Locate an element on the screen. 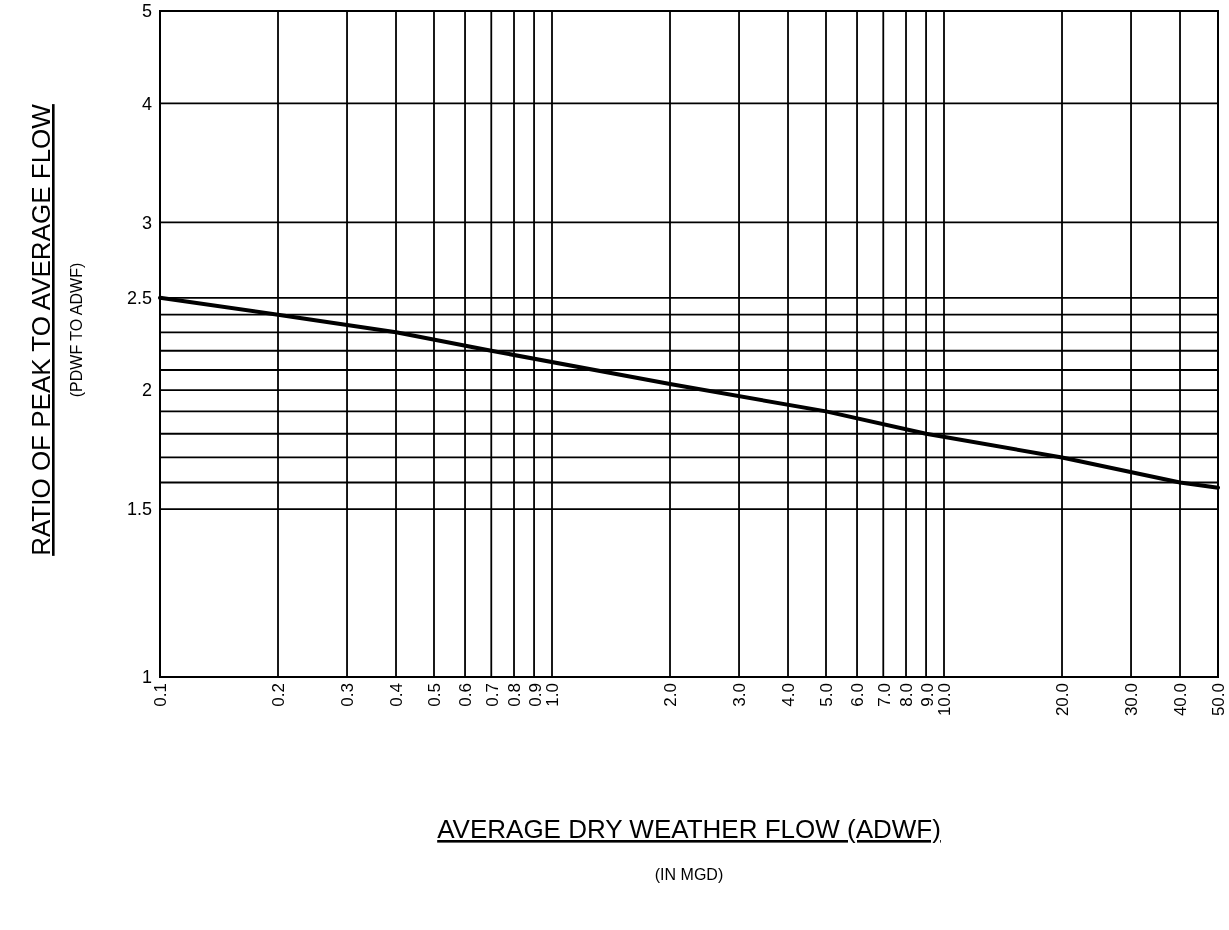  y-axis-title: RATIO OF PEAK TO AVERAGE FLOW is located at coordinates (41, 329).